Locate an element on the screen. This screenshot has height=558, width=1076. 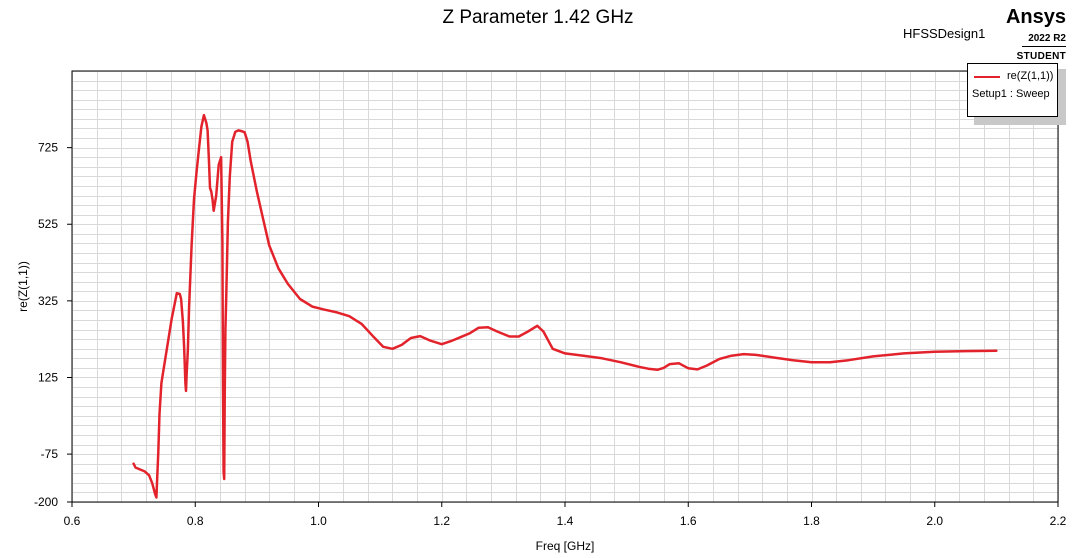
y-tick-label: -200 is located at coordinates (46, 502).